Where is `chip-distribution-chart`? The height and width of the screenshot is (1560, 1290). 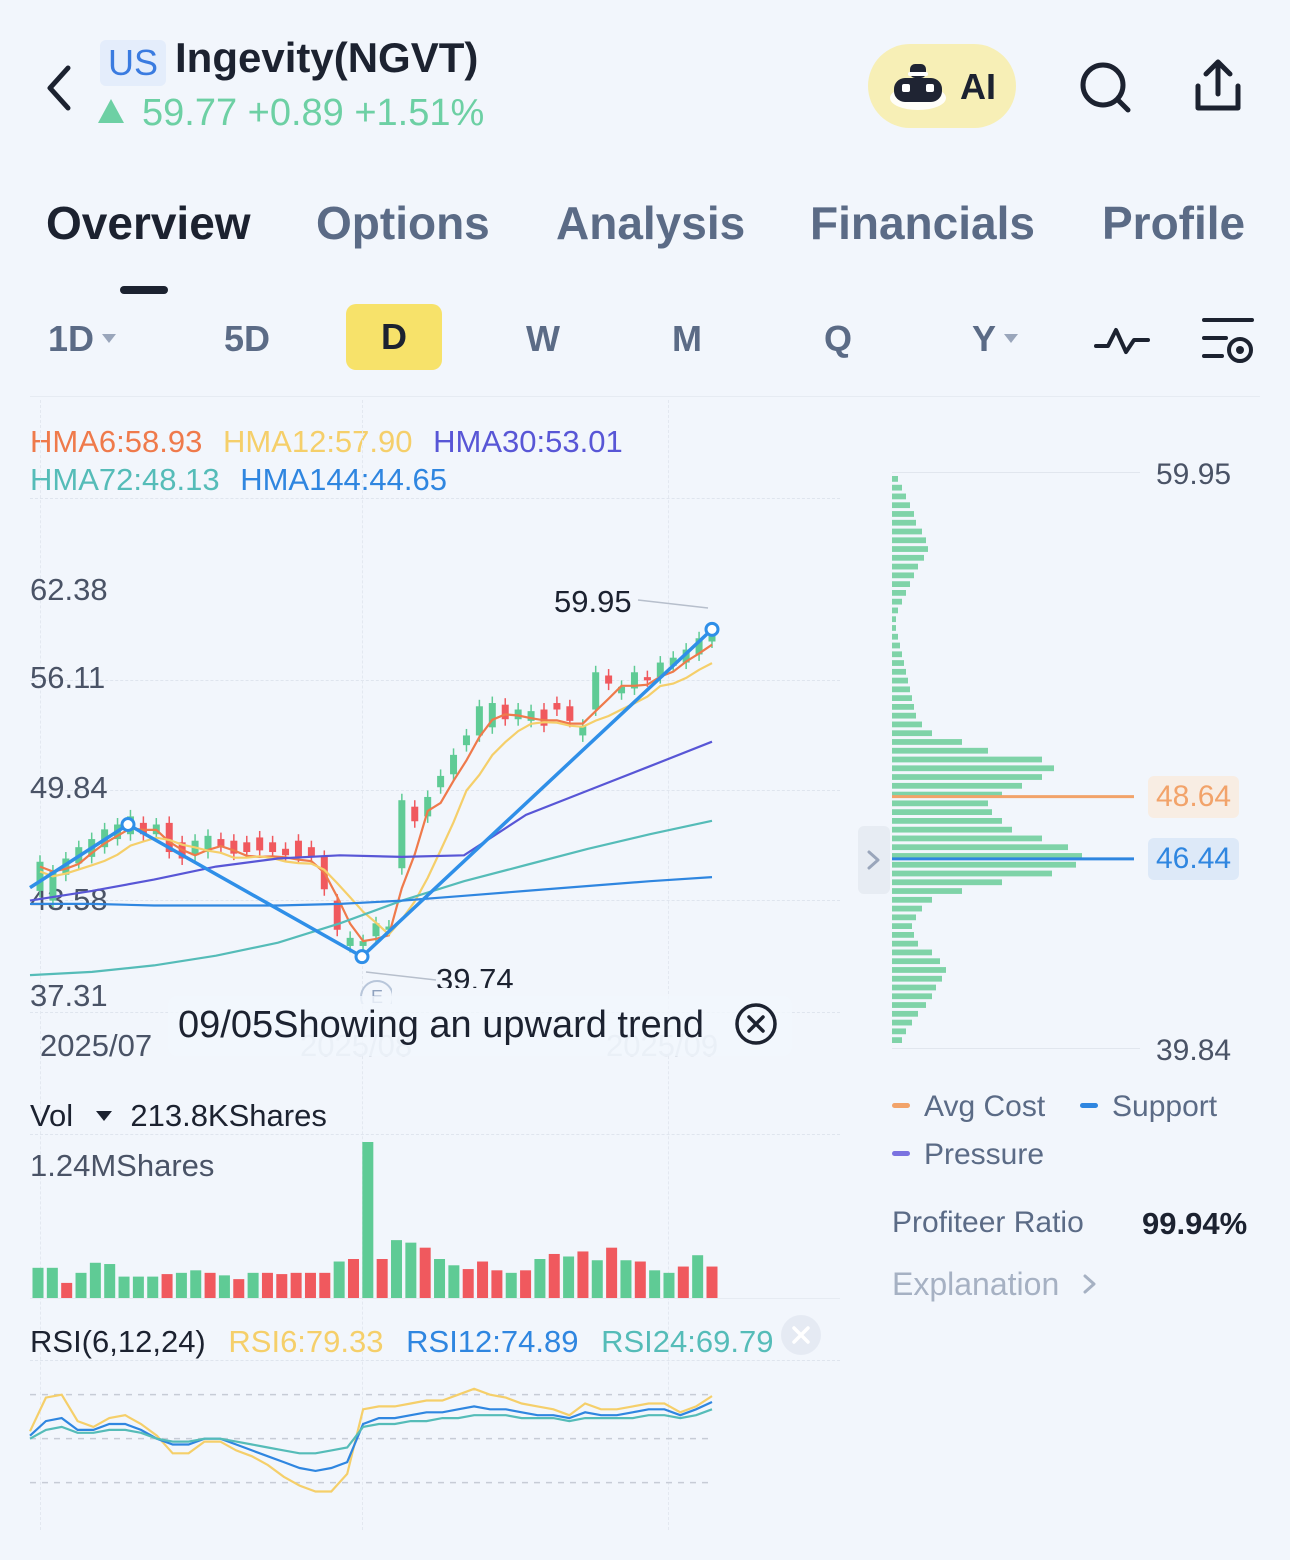
chip-distribution-chart is located at coordinates (1013, 759).